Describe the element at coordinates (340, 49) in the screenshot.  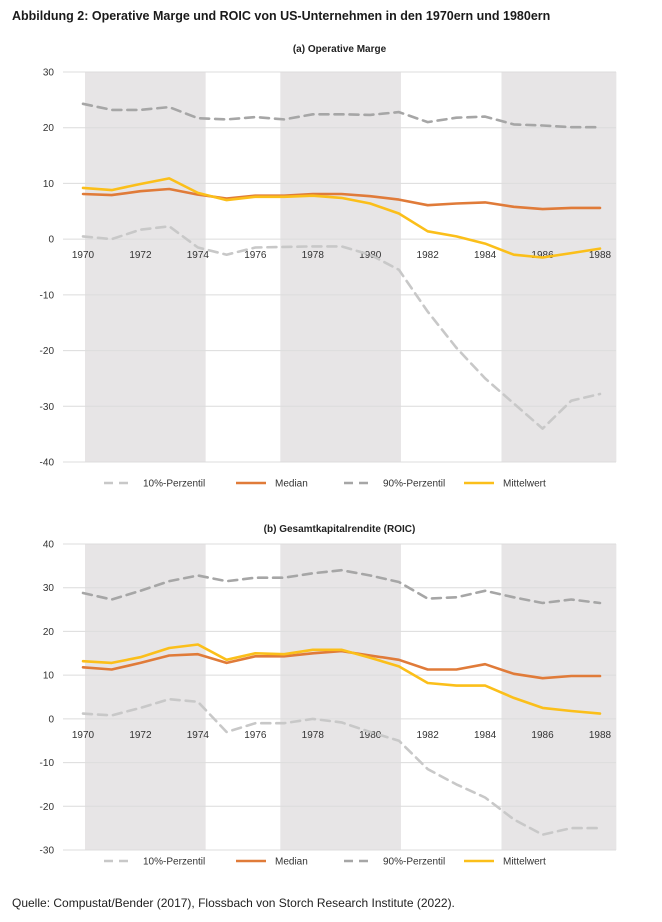
I see `chart-title: (a) Operative Marge` at that location.